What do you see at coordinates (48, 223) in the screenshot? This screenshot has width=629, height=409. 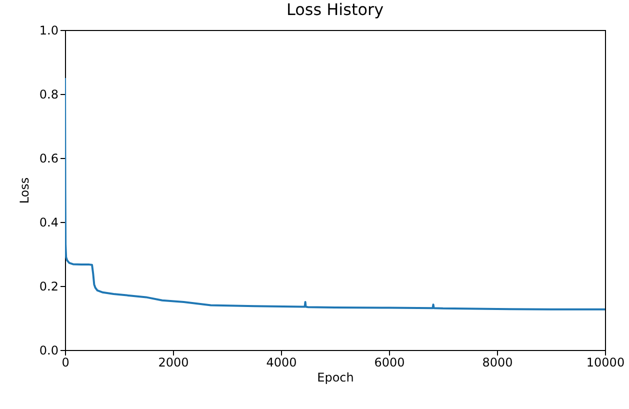 I see `y-tick-label: 0.4` at bounding box center [48, 223].